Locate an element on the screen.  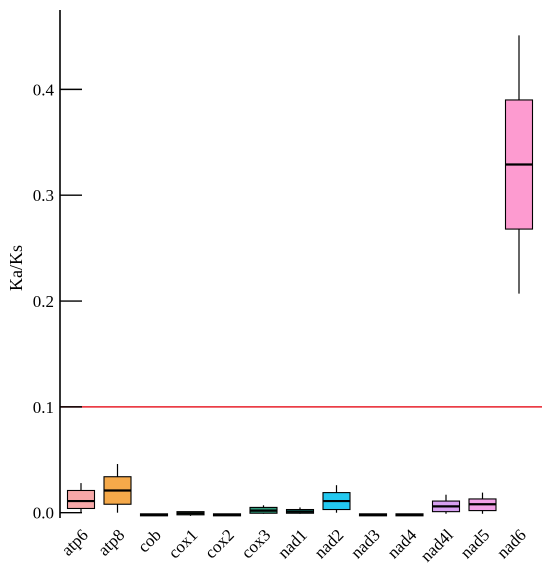
box-cox3 is located at coordinates (263, 509).